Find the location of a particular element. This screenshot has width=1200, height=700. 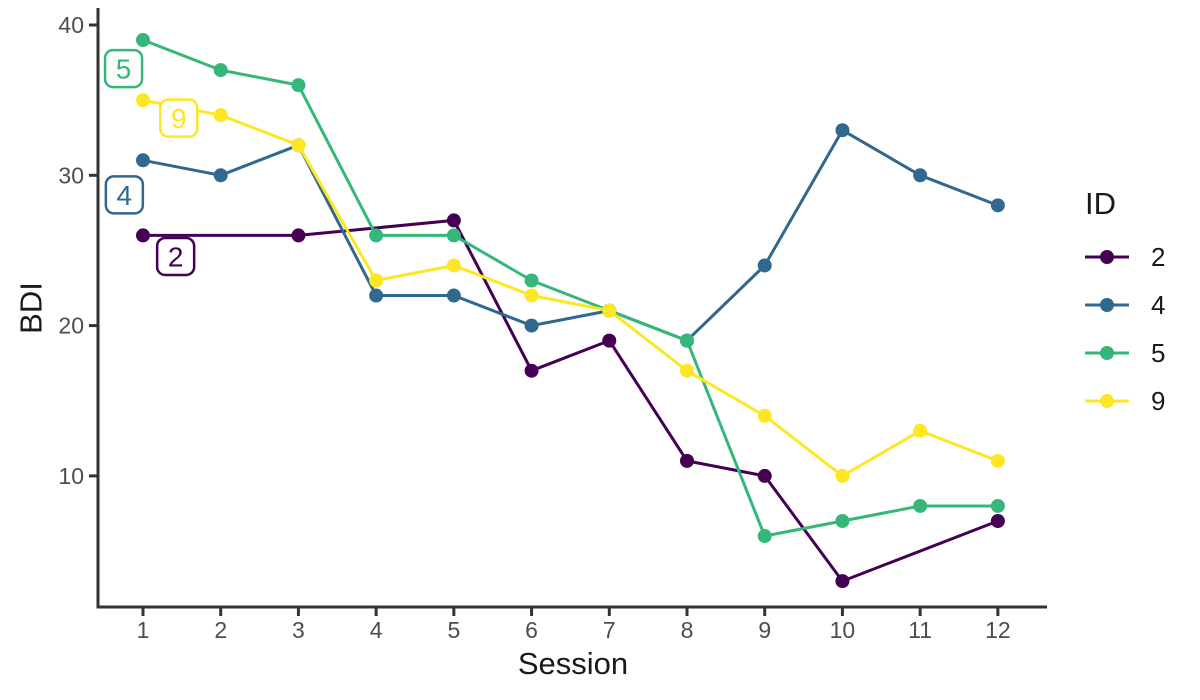

series-label-text-2: 2 is located at coordinates (176, 256).